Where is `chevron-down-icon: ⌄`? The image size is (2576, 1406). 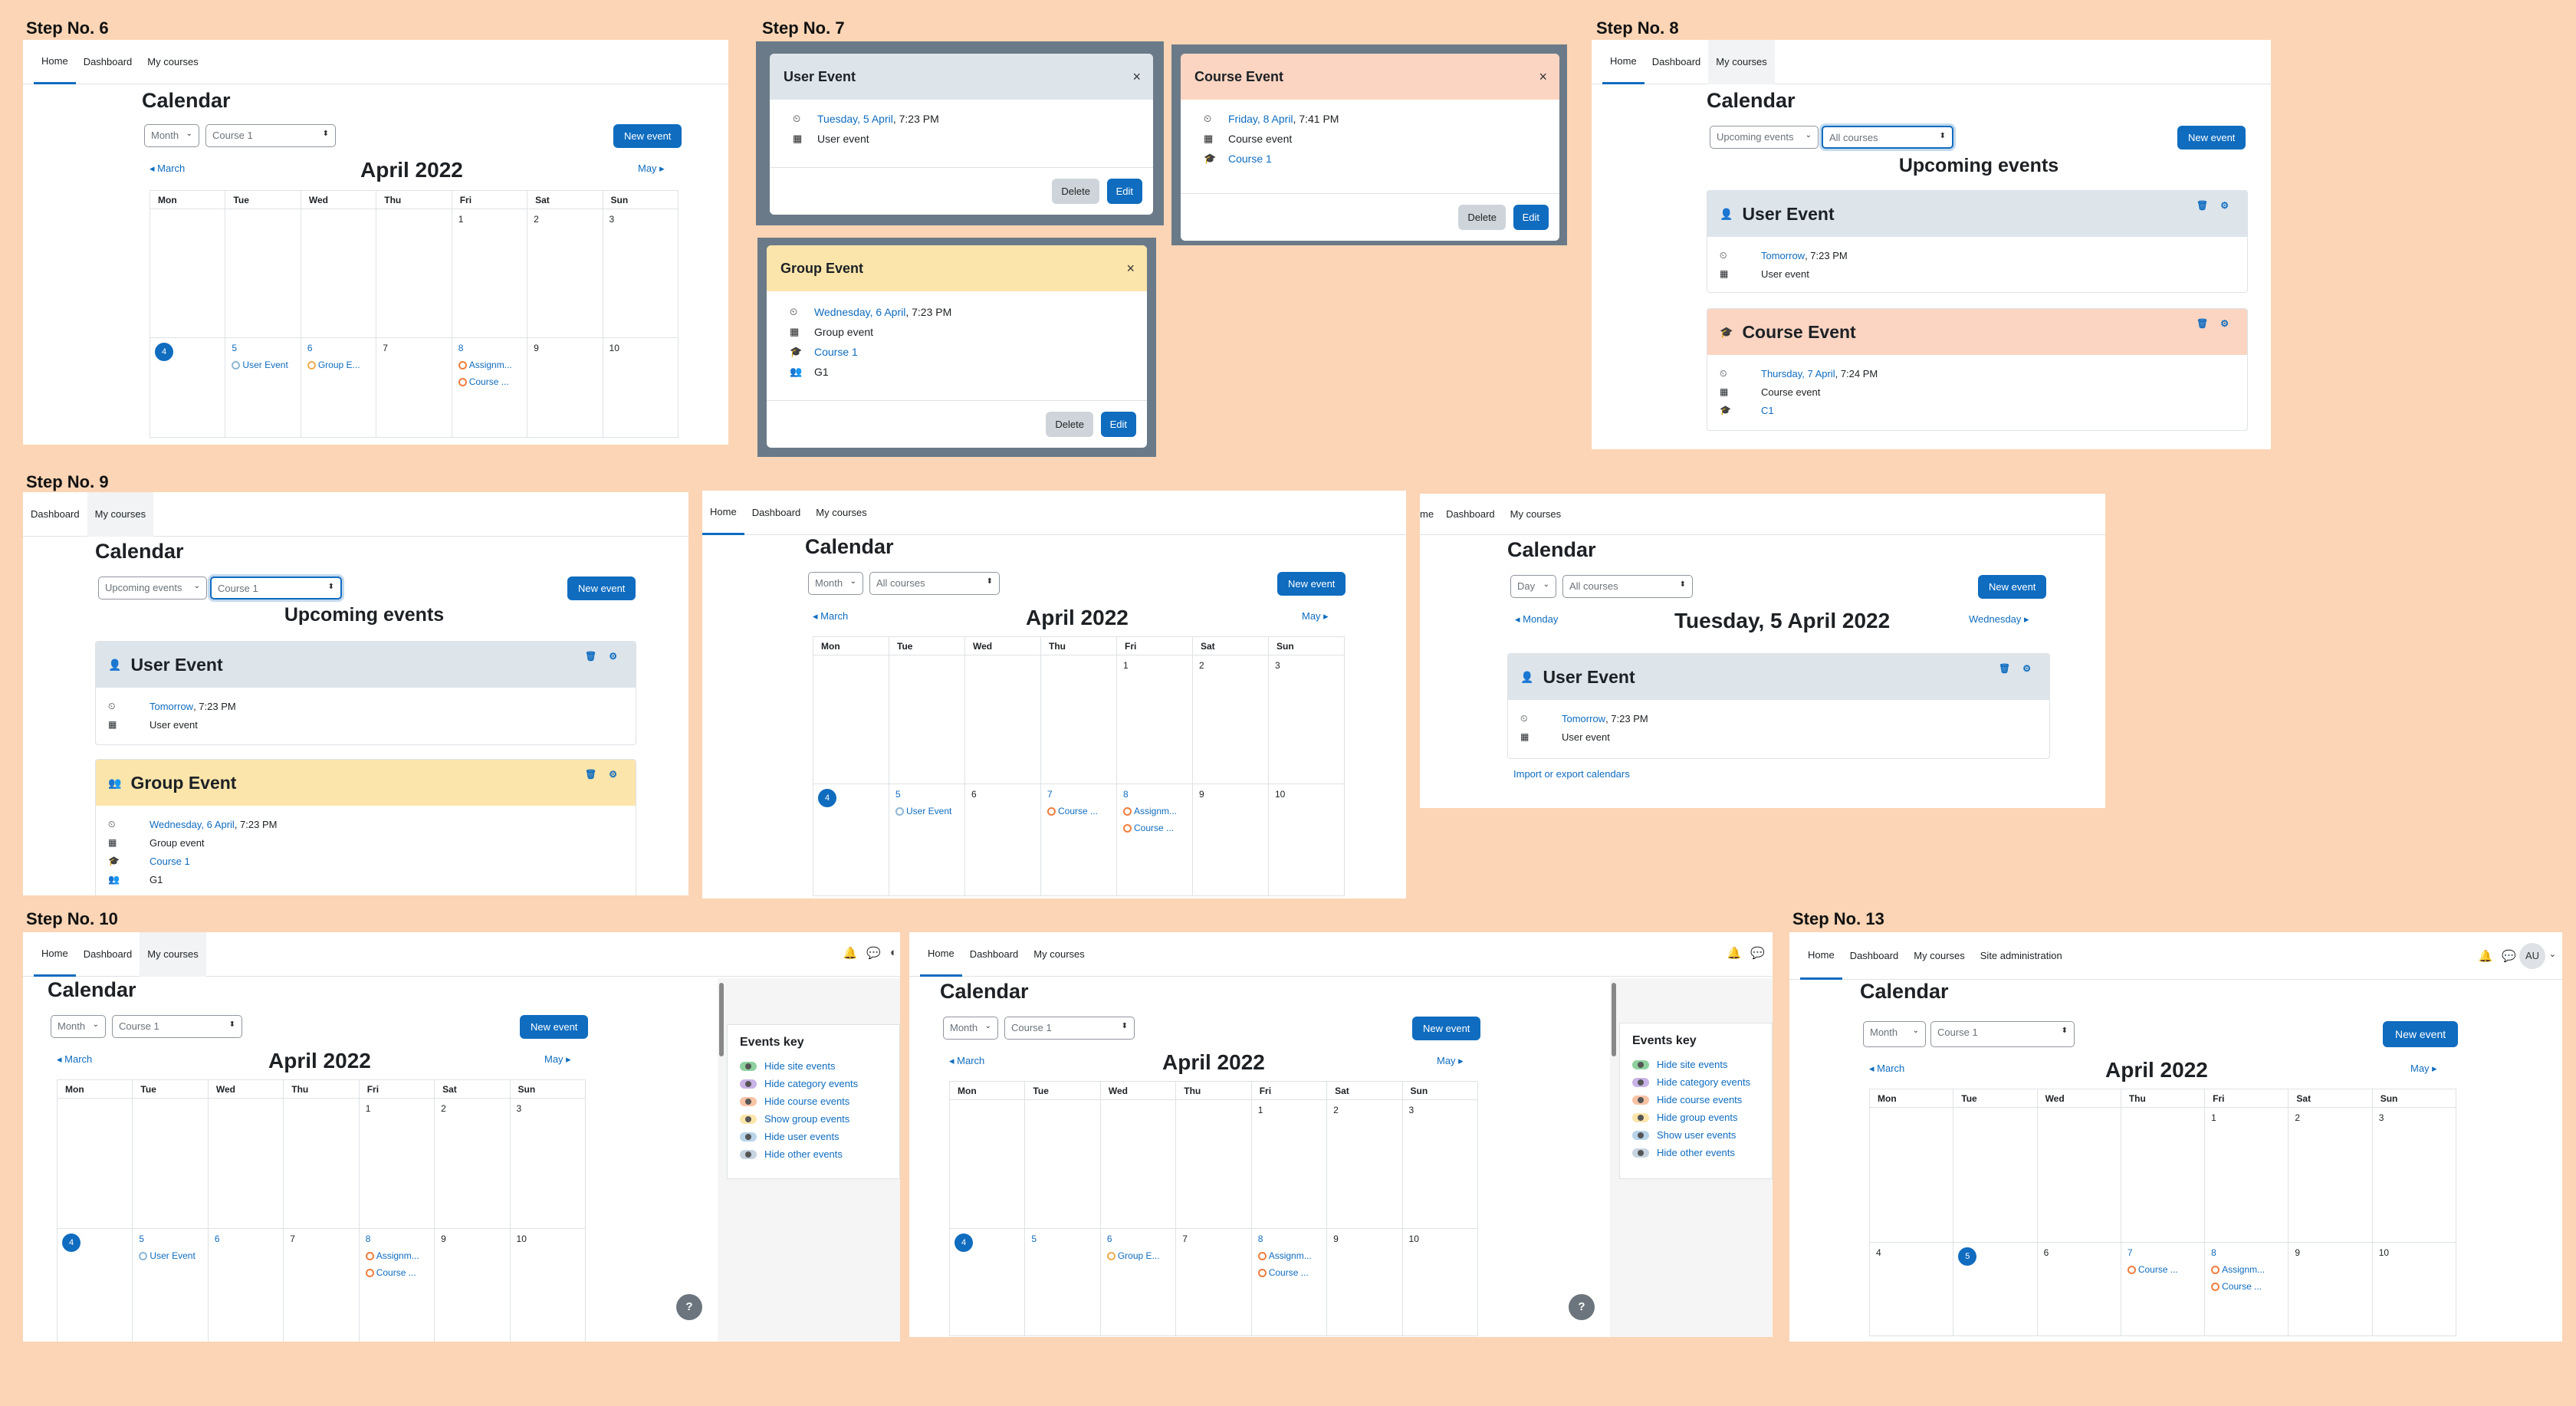
chevron-down-icon: ⌄ is located at coordinates (2552, 954).